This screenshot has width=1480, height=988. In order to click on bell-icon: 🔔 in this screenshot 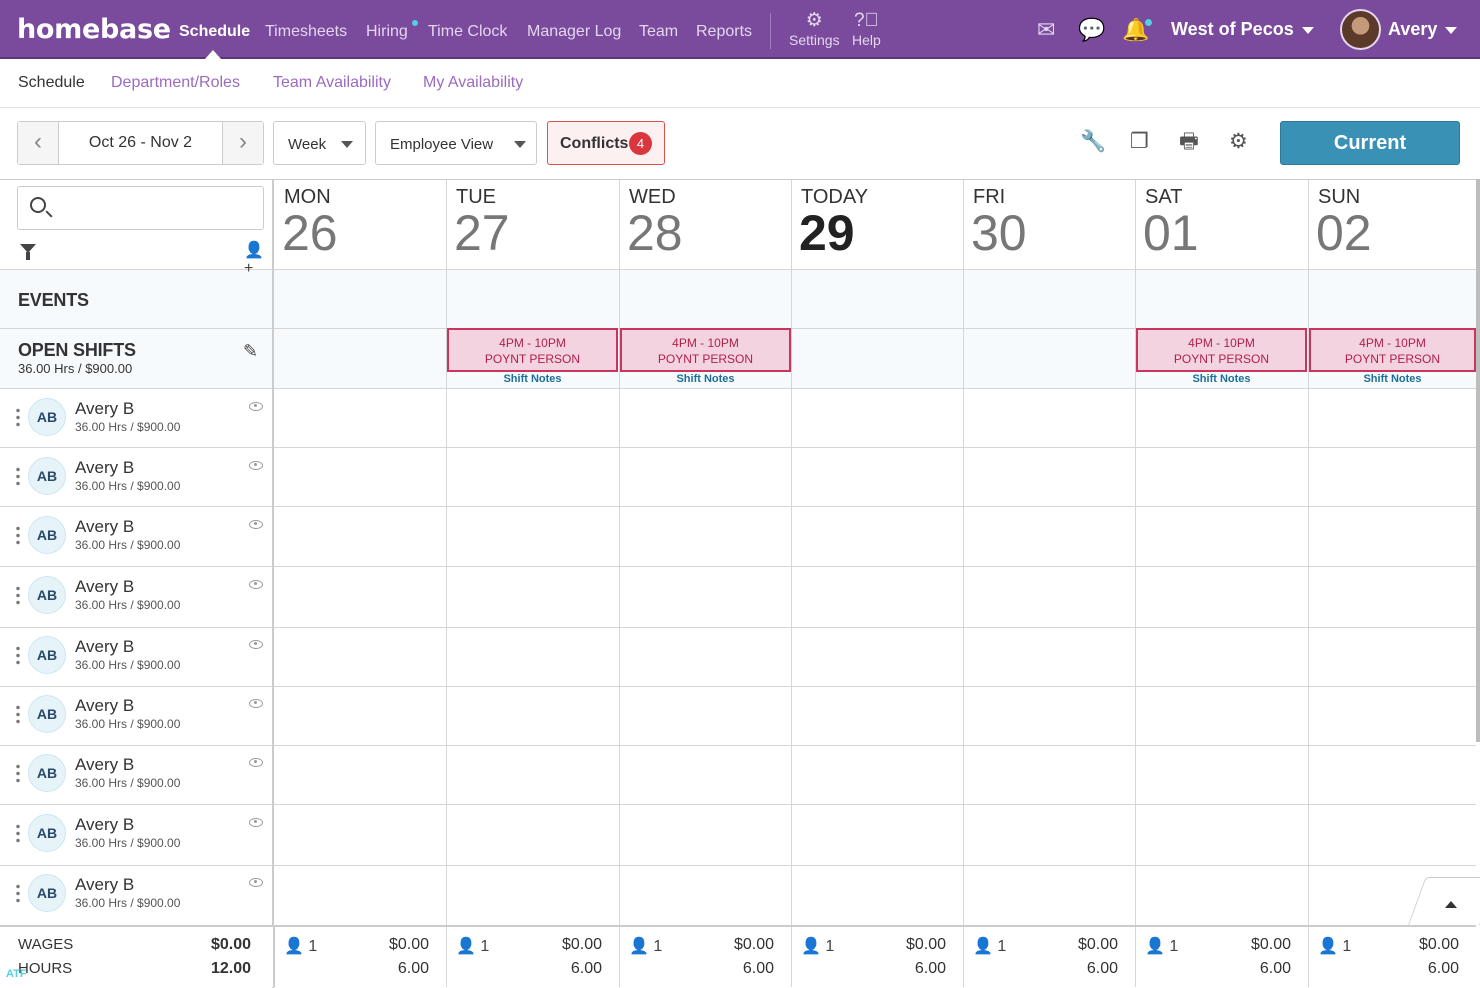, I will do `click(1136, 29)`.